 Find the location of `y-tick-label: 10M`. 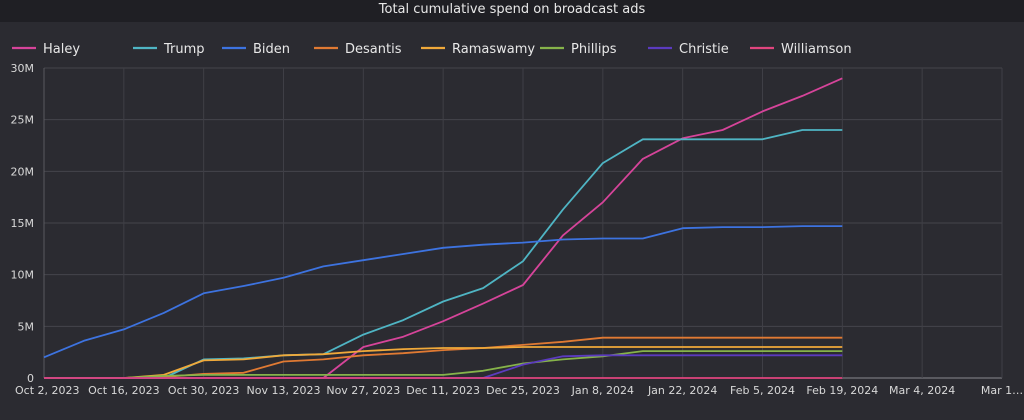

y-tick-label: 10M is located at coordinates (23, 275).